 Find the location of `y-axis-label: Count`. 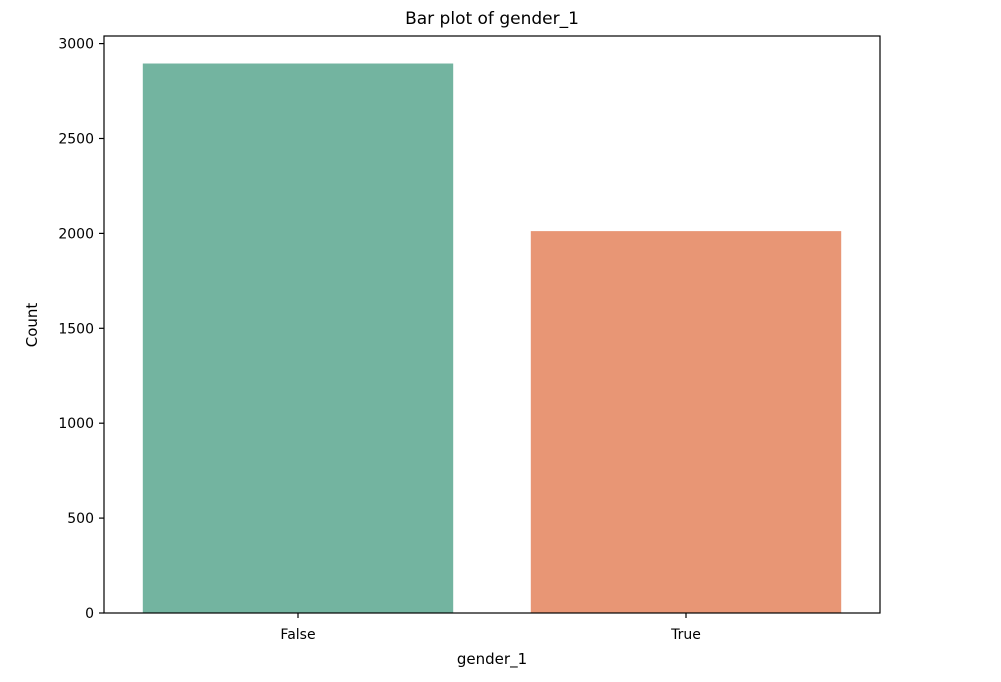

y-axis-label: Count is located at coordinates (32, 325).